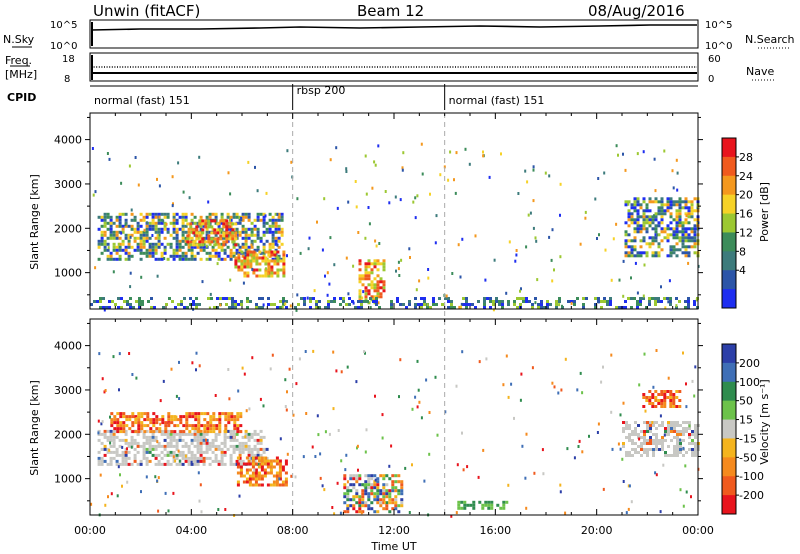 The image size is (800, 554). I want to click on velocity-colorbar-tick: 200, so click(749, 363).